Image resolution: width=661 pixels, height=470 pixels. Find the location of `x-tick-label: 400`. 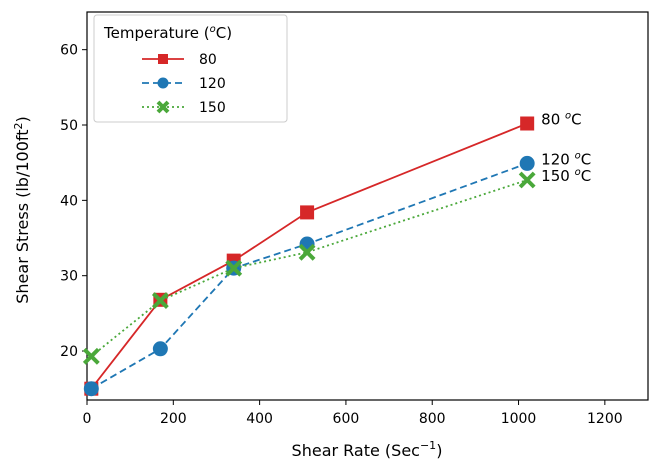

x-tick-label: 400 is located at coordinates (259, 419).